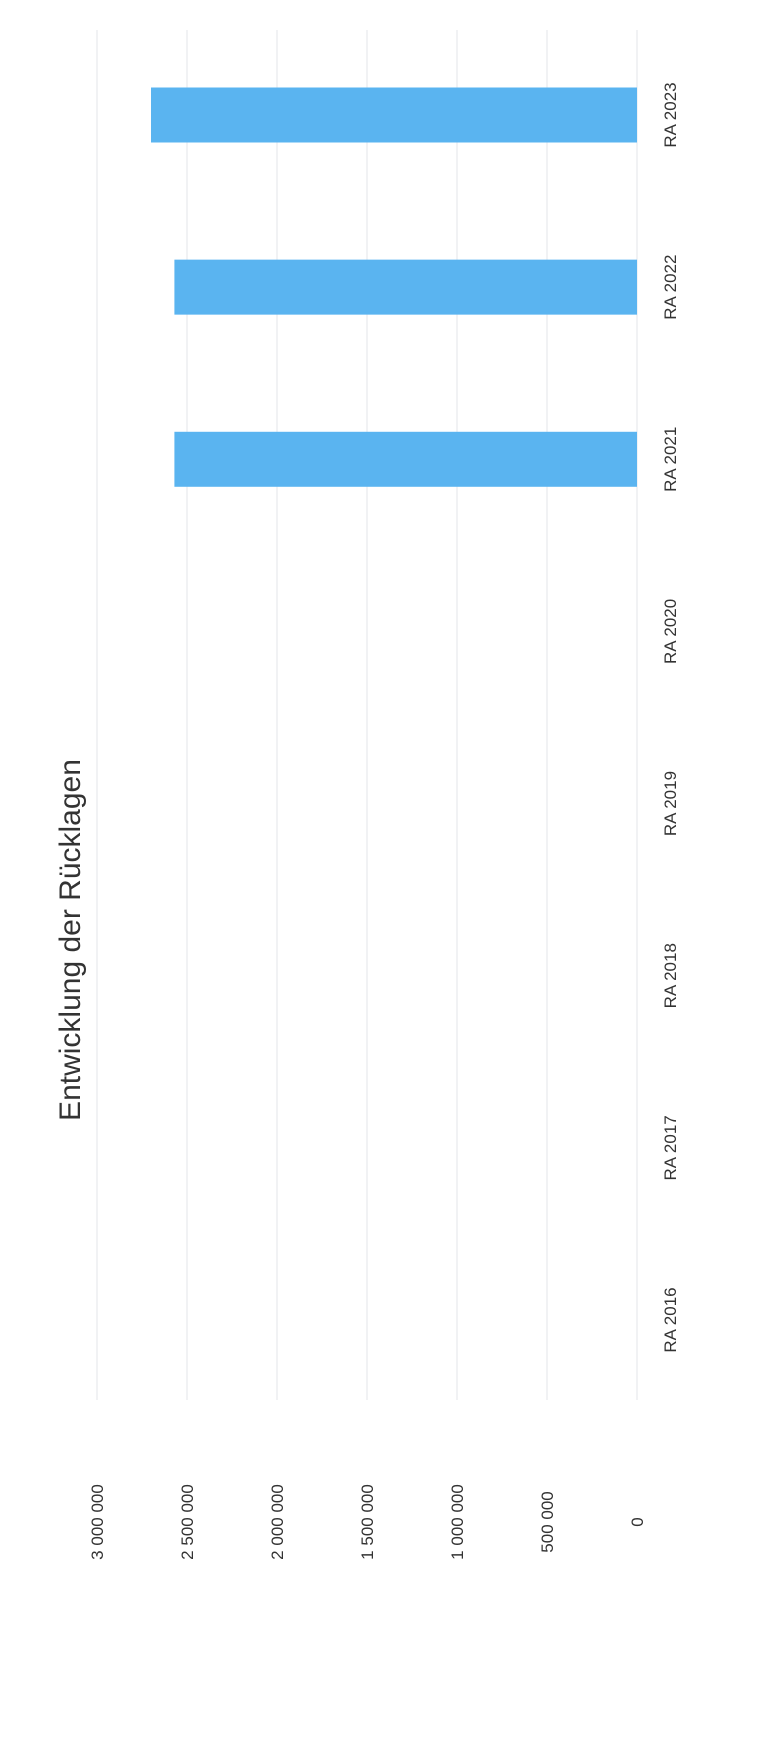  Describe the element at coordinates (670, 287) in the screenshot. I see `category-axis-tick-label: RA 2022` at that location.